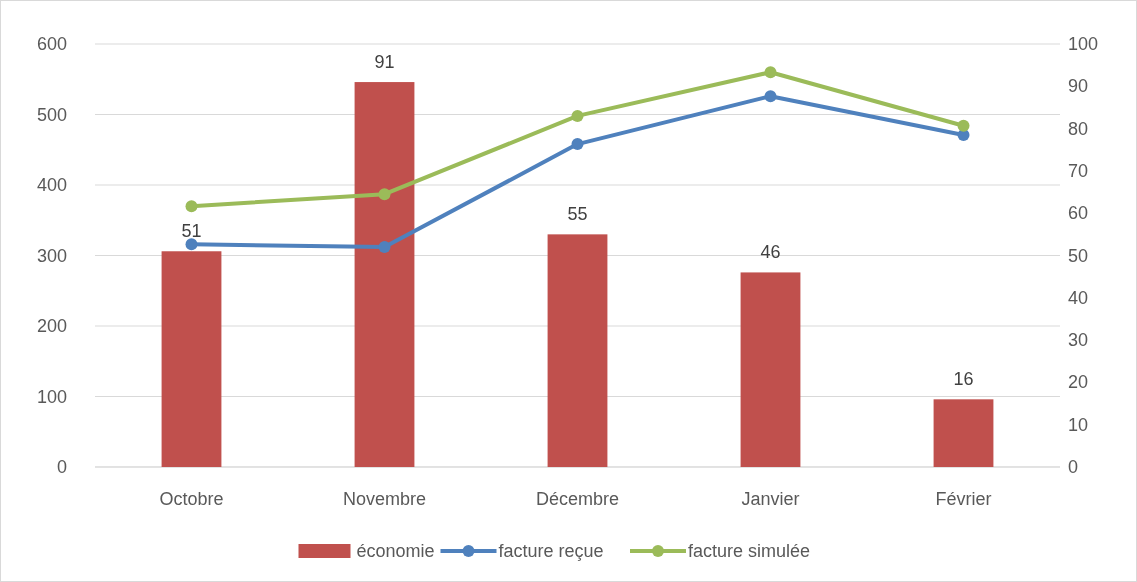  I want to click on y2-tick-label: 90, so click(1078, 86).